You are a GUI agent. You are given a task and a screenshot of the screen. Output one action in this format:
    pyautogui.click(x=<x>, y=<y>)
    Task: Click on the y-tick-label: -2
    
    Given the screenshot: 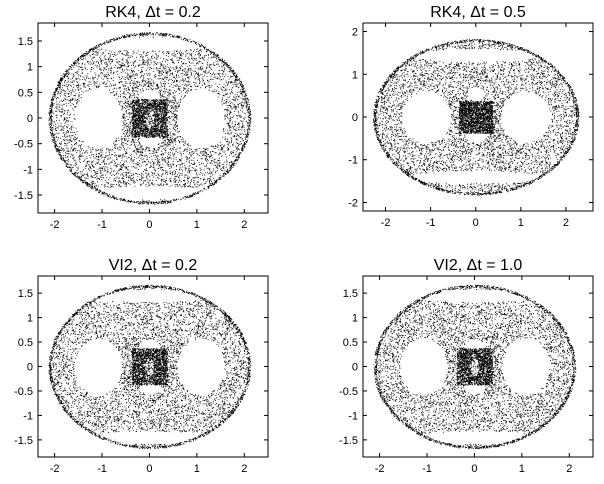 What is the action you would take?
    pyautogui.click(x=353, y=203)
    